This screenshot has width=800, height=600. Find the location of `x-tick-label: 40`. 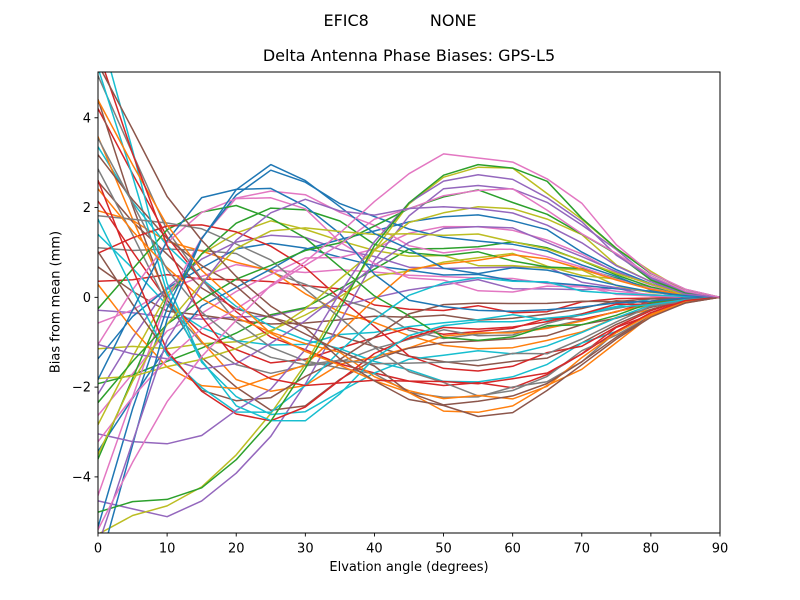

x-tick-label: 40 is located at coordinates (374, 549).